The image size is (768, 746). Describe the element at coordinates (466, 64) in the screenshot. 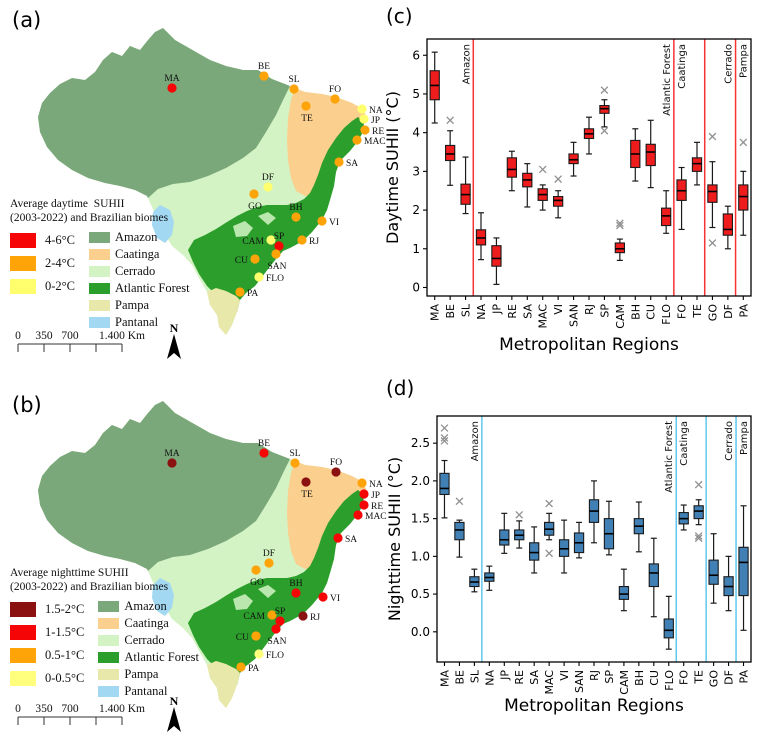

I see `biome-group-label: Amazon` at that location.